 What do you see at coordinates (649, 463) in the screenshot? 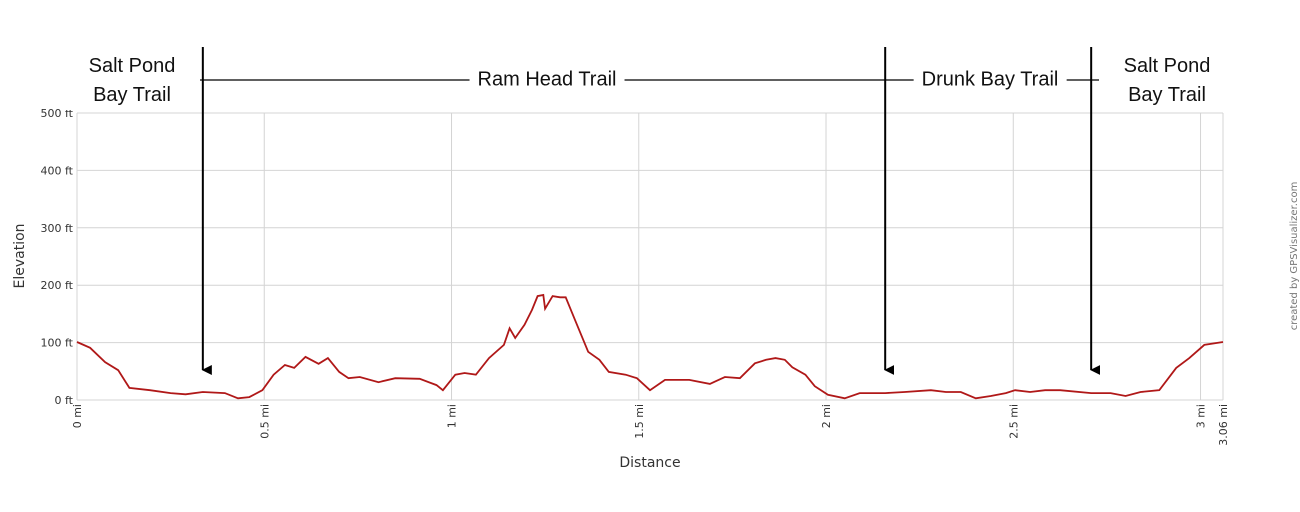
I see `x-axis-label: Distance` at bounding box center [649, 463].